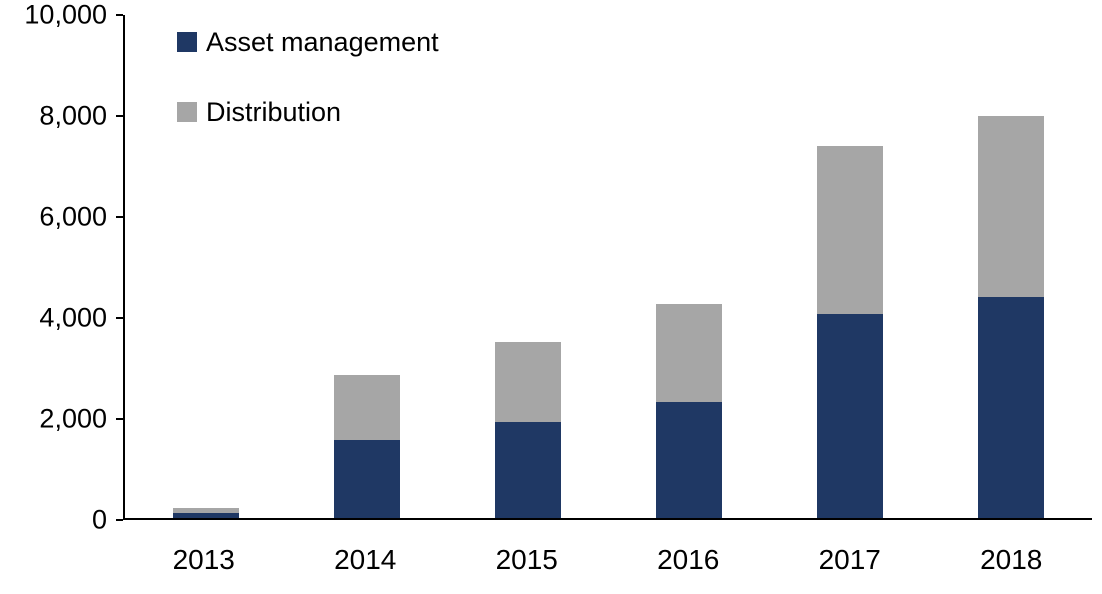 The height and width of the screenshot is (594, 1102). I want to click on bar-stack-2017, so click(850, 266).